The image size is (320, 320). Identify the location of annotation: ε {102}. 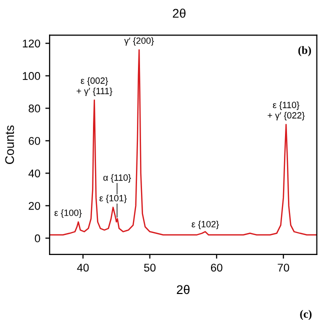
(205, 225).